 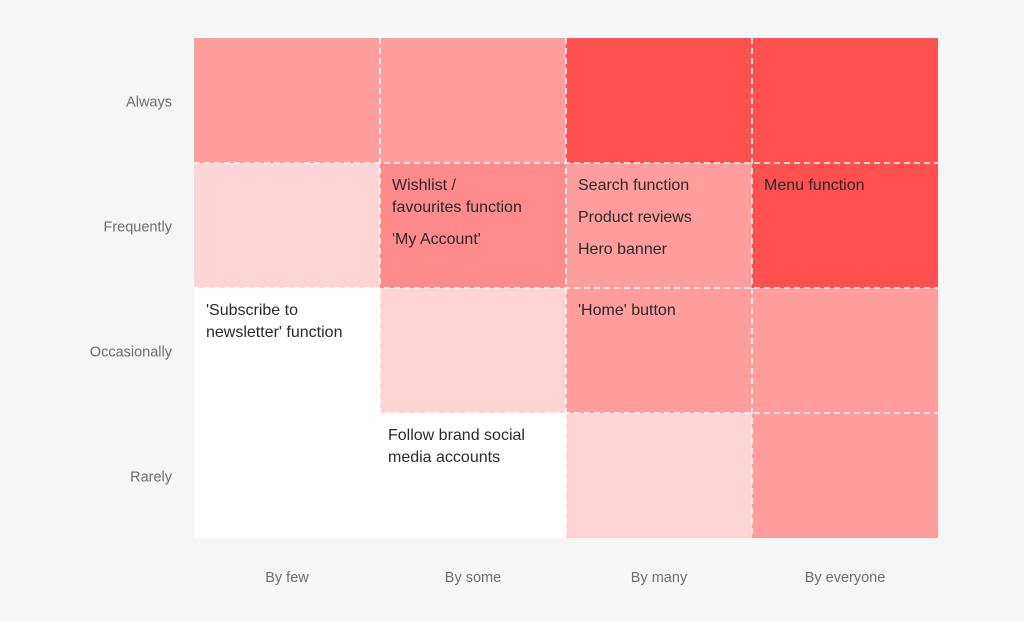 What do you see at coordinates (456, 446) in the screenshot?
I see `feature-label-follow-brand-social-media-accounts: Follow brand social media accounts` at bounding box center [456, 446].